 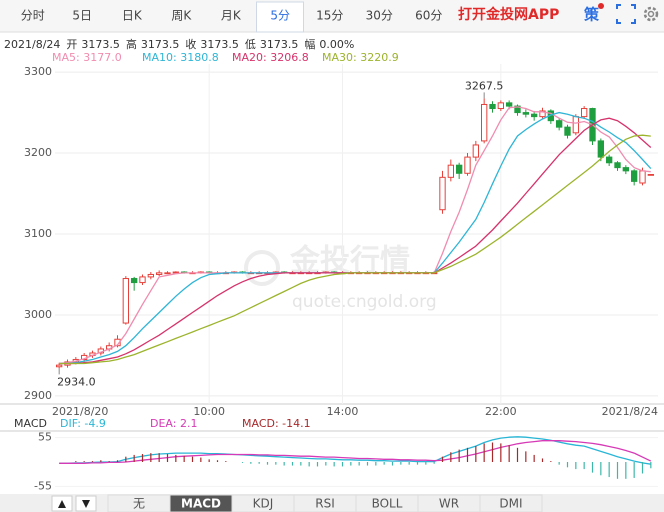 I want to click on x-tick-label: 22:00, so click(x=501, y=411).